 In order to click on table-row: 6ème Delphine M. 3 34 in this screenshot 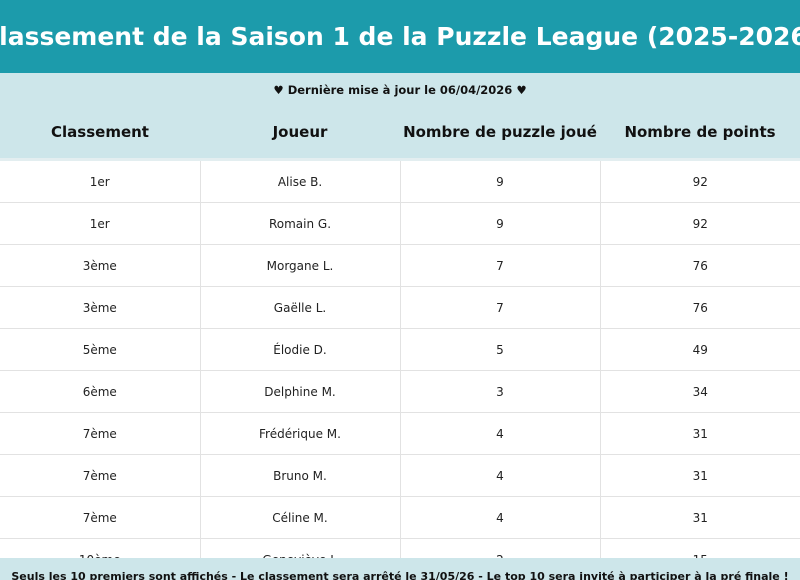, I will do `click(400, 391)`.